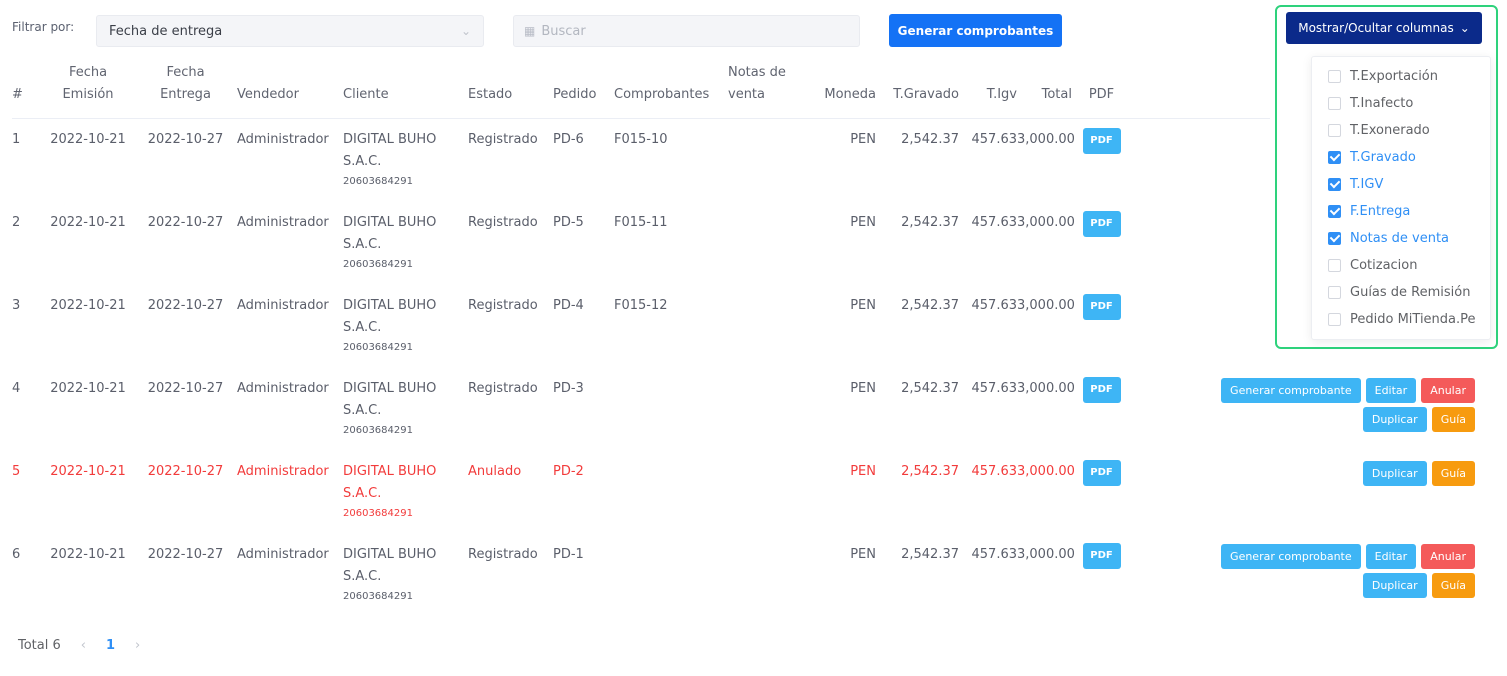 The height and width of the screenshot is (676, 1507). I want to click on header-total: Total, so click(1044, 90).